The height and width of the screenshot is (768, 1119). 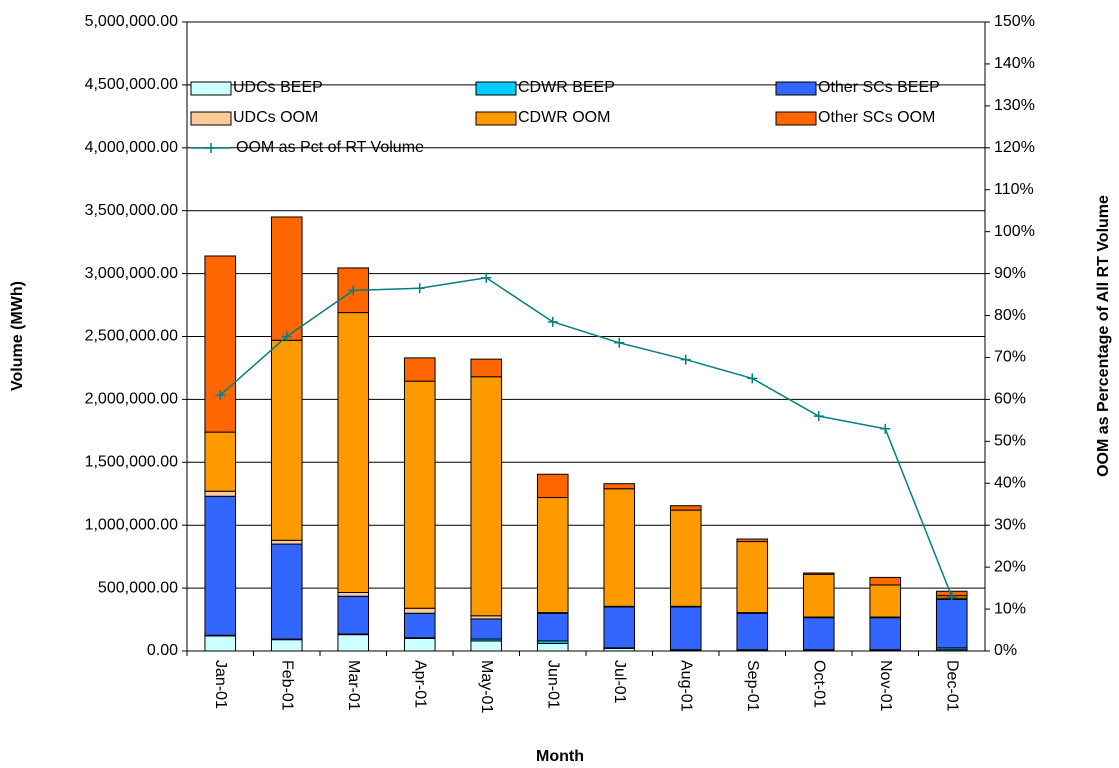 What do you see at coordinates (132, 399) in the screenshot?
I see `y-tick-label: 2,000,000.00` at bounding box center [132, 399].